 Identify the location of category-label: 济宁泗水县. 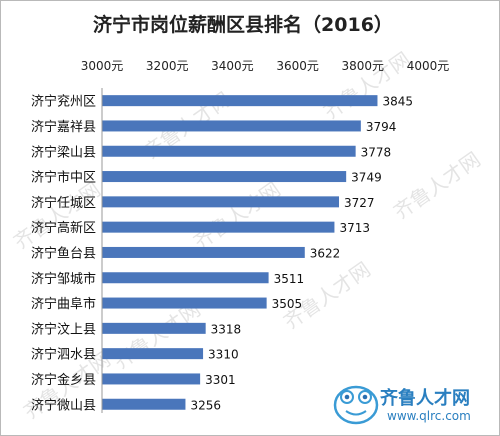
(63, 355).